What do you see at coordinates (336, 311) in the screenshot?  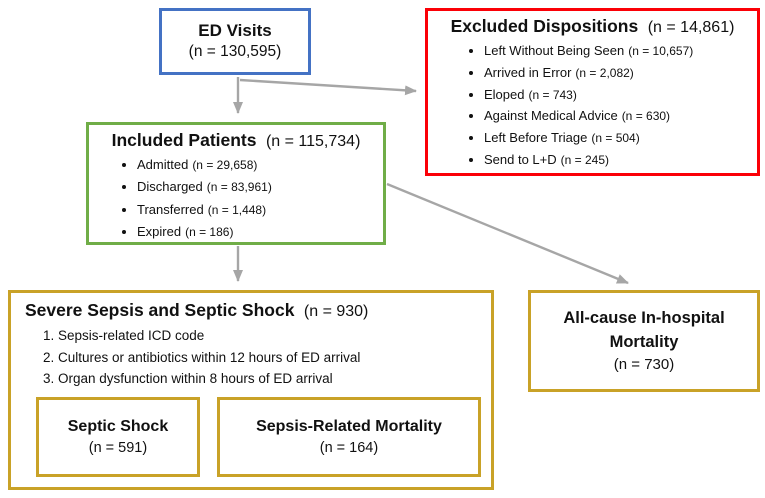 I see `severe-count: (n = 930)` at bounding box center [336, 311].